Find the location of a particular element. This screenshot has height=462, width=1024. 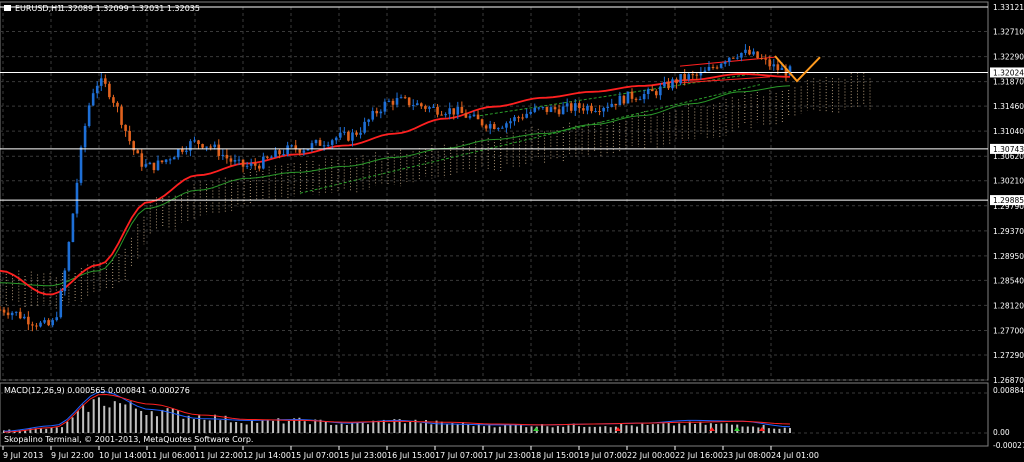

ohlc-readout: 1.32089 1.32099 1.32031 1.32035 is located at coordinates (130, 8).